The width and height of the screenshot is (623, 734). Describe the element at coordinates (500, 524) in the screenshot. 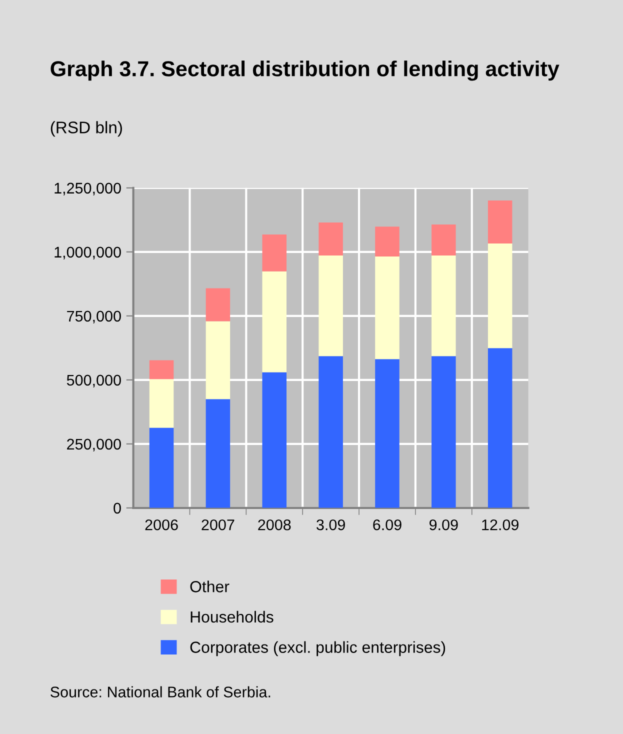

I see `x-tick-label: 12.09` at that location.